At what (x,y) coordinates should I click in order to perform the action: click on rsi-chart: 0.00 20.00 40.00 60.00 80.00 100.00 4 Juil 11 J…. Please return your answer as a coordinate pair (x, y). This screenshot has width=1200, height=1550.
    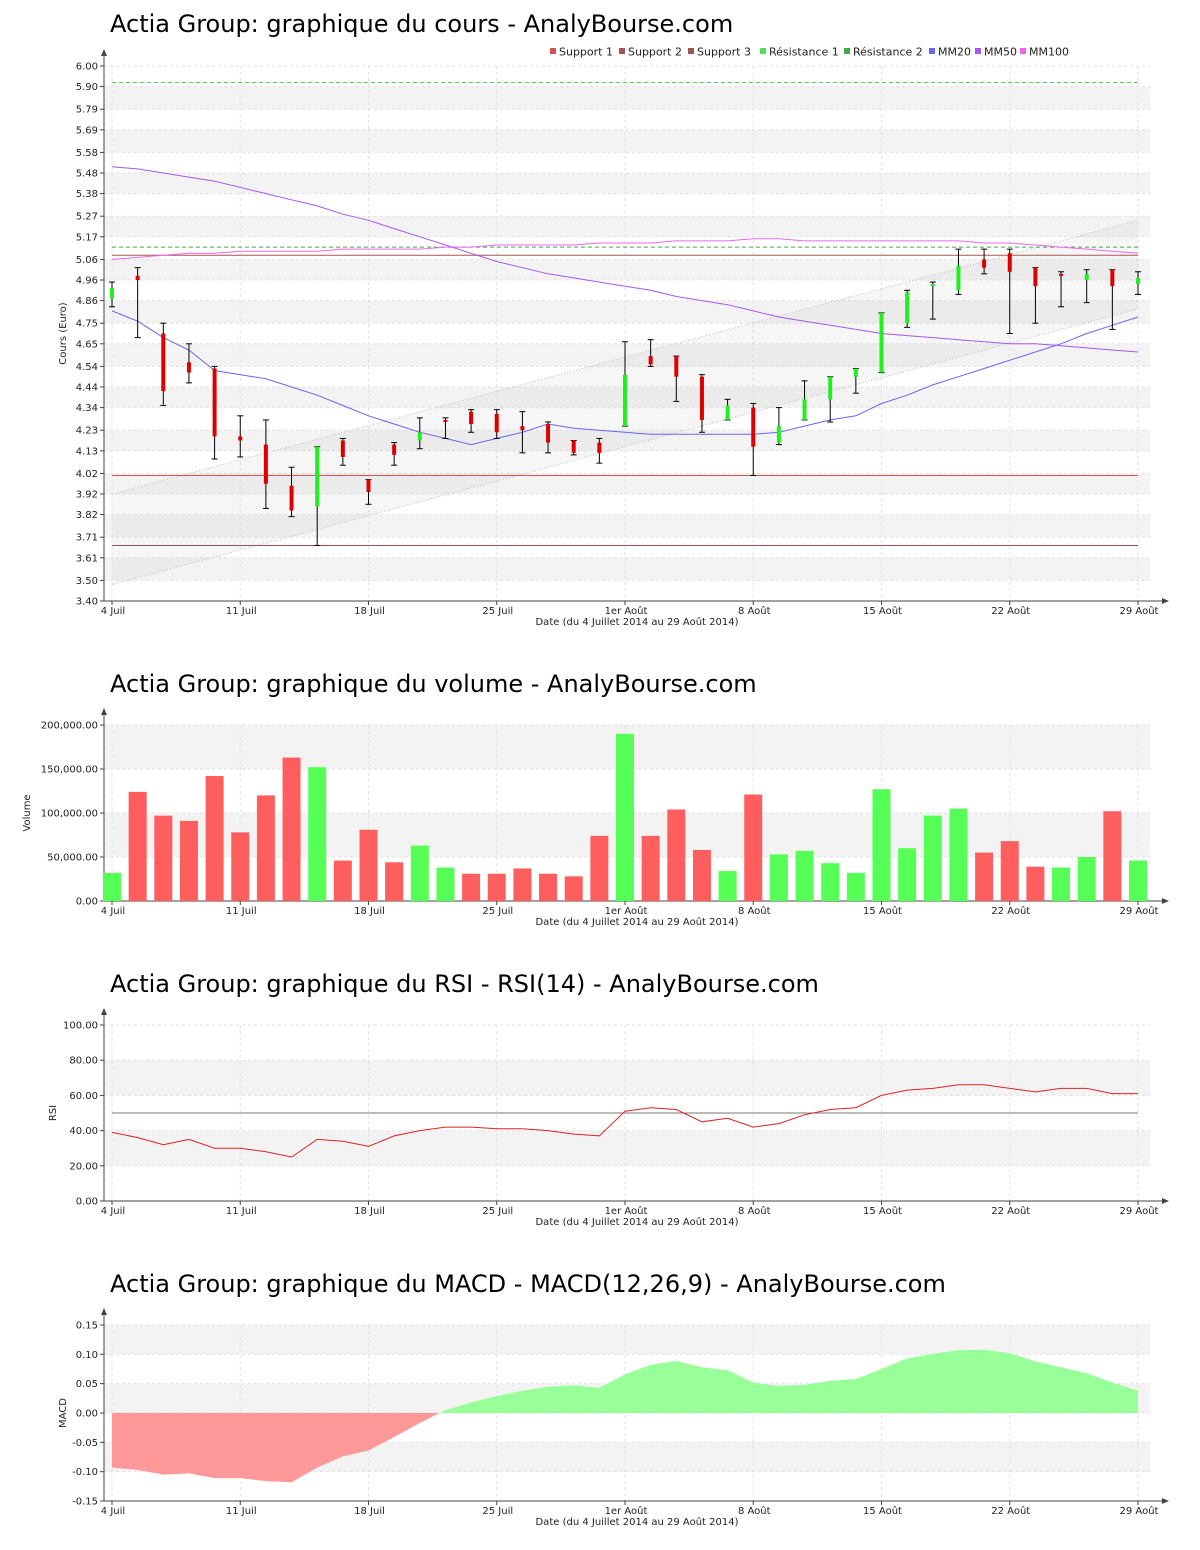
    Looking at the image, I should click on (608, 1118).